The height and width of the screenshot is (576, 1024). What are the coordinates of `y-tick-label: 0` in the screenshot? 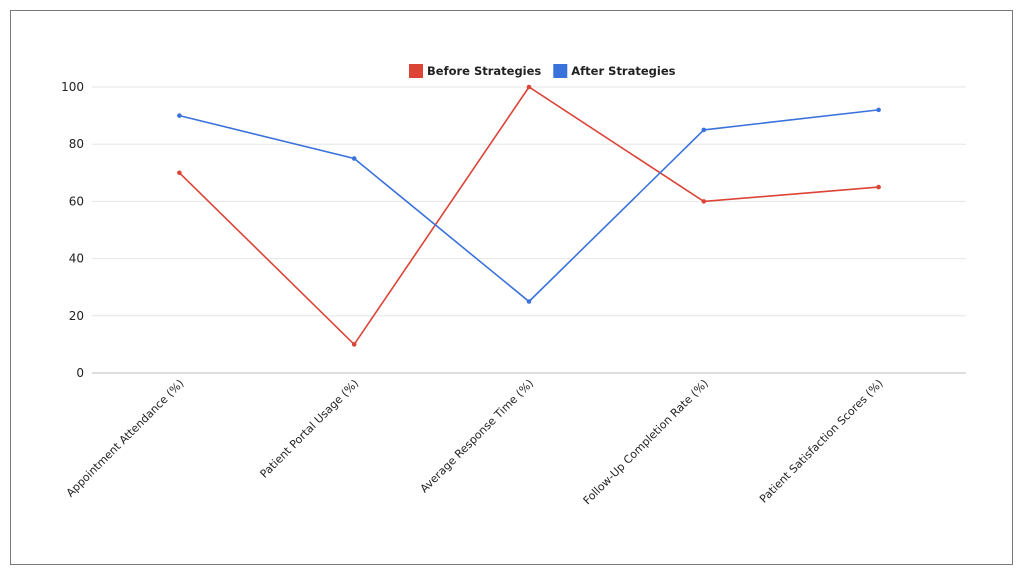 It's located at (80, 373).